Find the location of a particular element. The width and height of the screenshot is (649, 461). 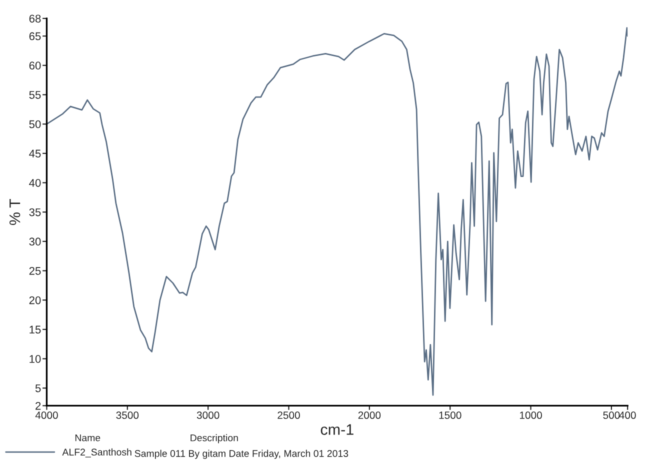

y-tick-label: 15 is located at coordinates (35, 330).